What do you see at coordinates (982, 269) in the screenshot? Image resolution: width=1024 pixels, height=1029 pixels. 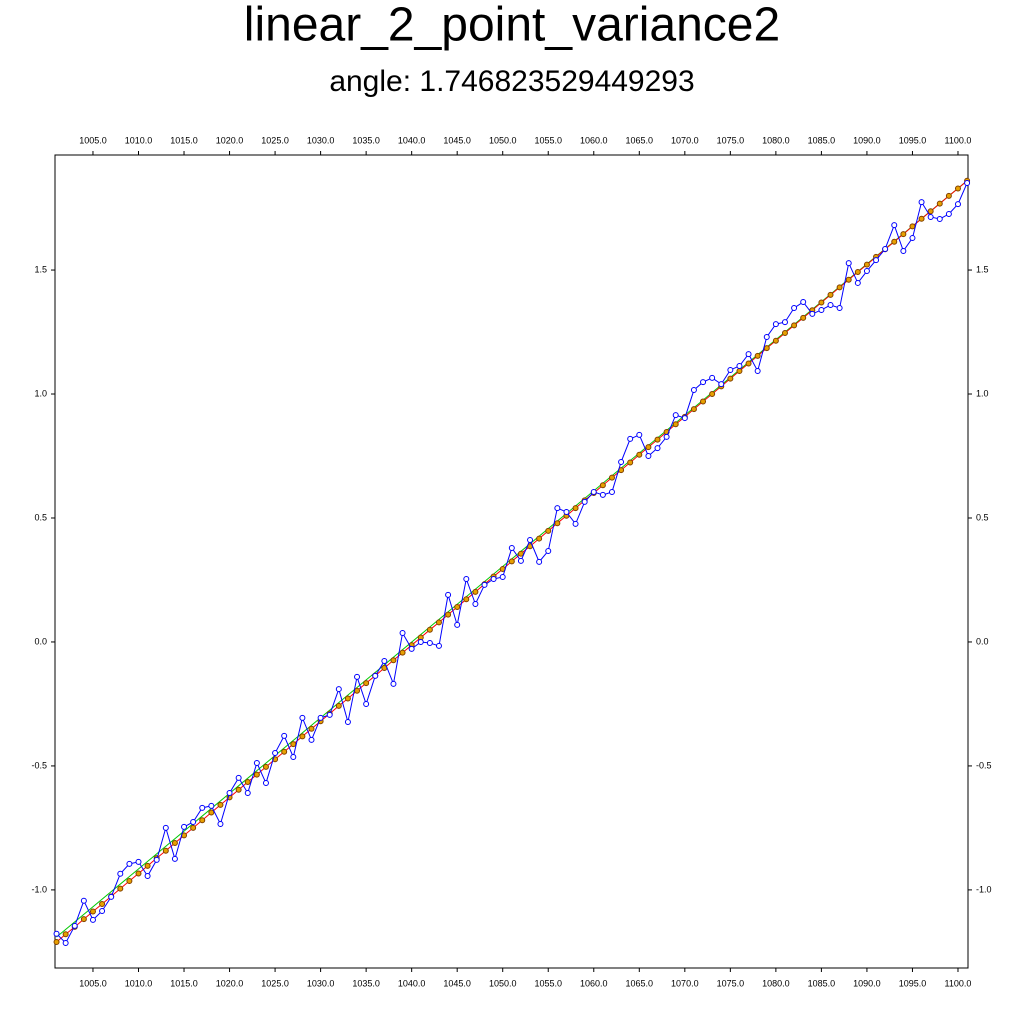 I see `y-tick-label: 1.5` at bounding box center [982, 269].